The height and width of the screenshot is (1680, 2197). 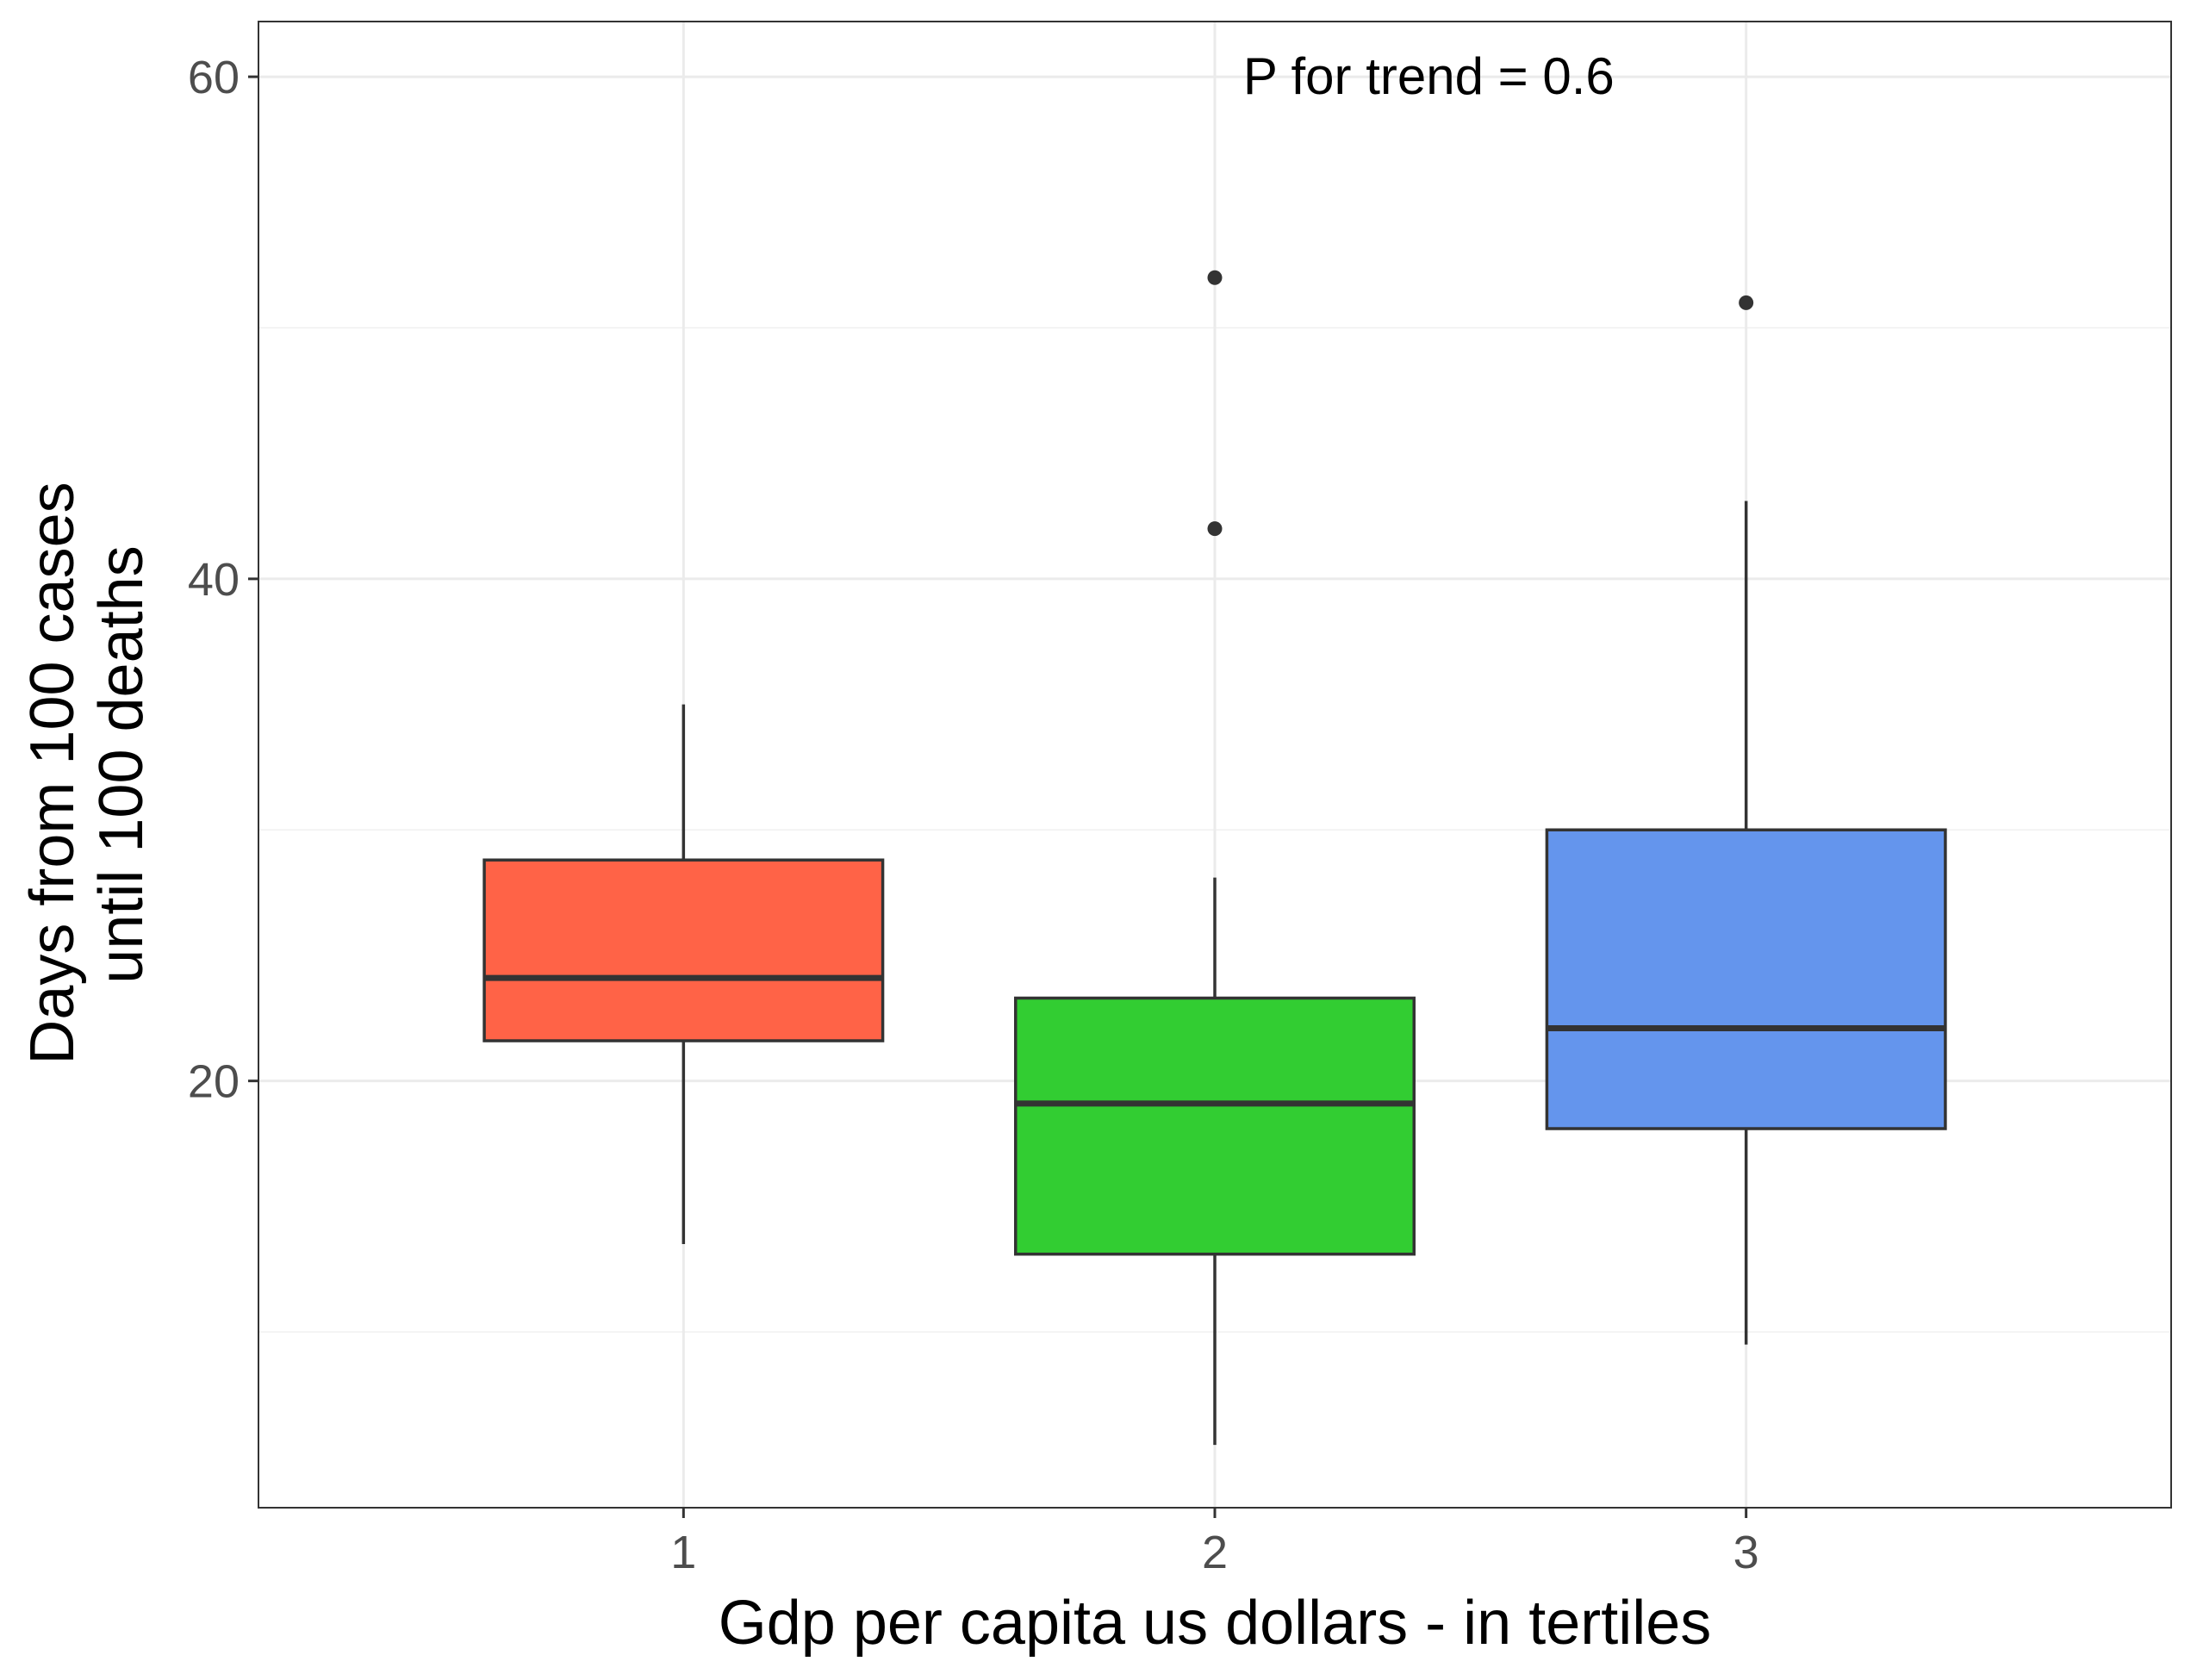 What do you see at coordinates (1215, 1624) in the screenshot?
I see `x-axis-title: Gdp per capita us dollars - in tertiles` at bounding box center [1215, 1624].